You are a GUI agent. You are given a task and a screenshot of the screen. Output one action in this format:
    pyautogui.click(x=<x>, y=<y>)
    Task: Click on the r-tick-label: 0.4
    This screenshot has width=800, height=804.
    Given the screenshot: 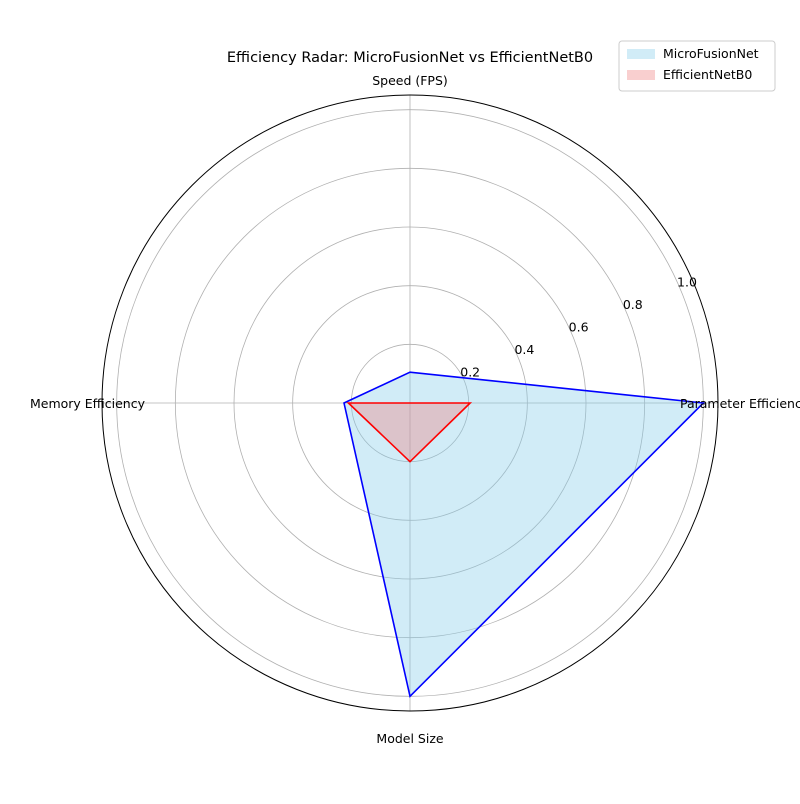 What is the action you would take?
    pyautogui.click(x=524, y=349)
    